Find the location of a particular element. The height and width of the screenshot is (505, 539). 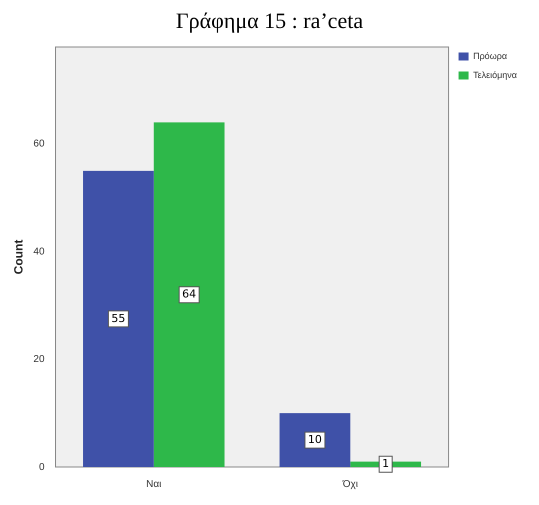

y-tick-label: 40 is located at coordinates (39, 252).